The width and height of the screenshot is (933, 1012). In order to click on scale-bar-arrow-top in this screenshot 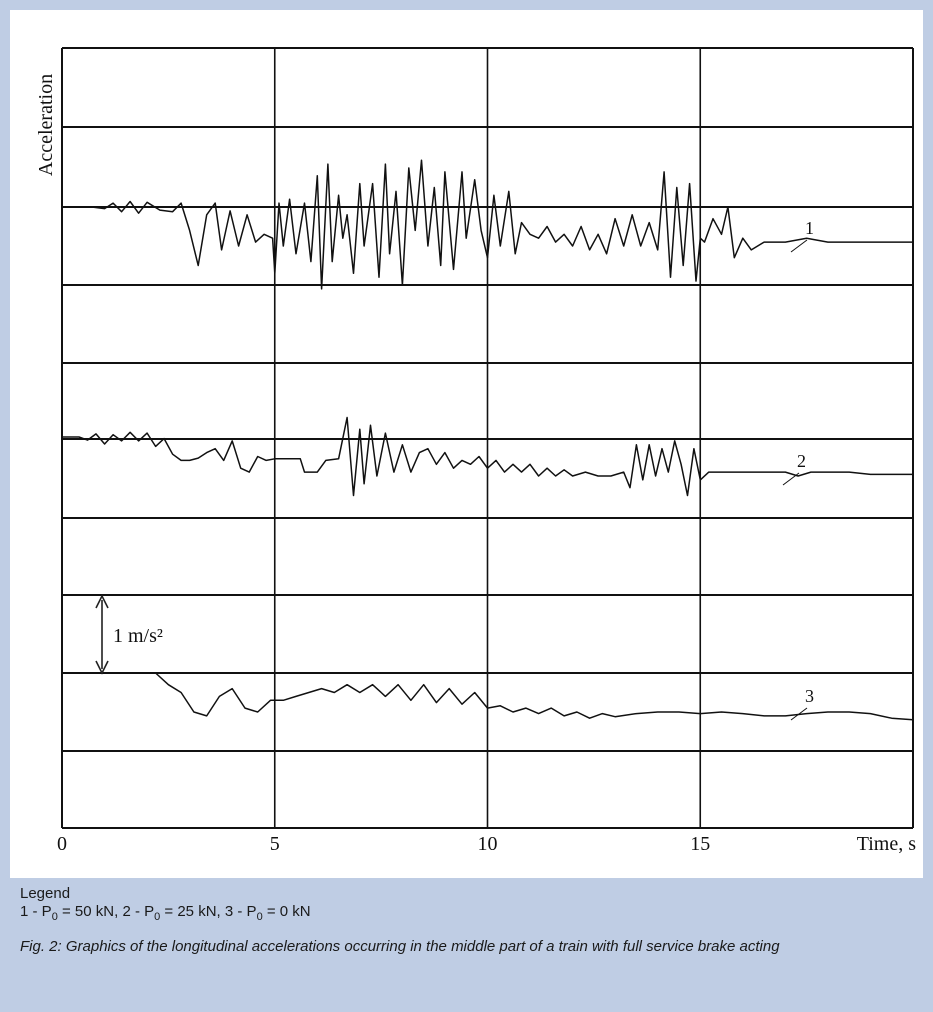, I will do `click(102, 601)`.